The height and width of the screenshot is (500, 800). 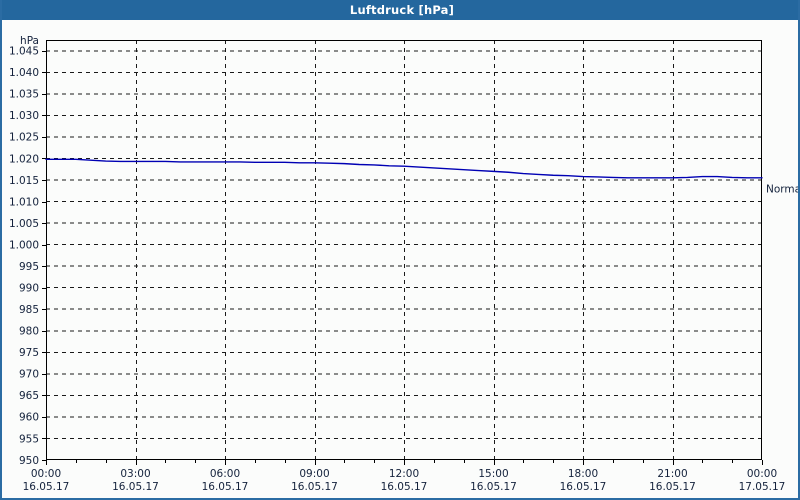 I want to click on y-axis-unit-label: hPa, so click(x=29, y=41).